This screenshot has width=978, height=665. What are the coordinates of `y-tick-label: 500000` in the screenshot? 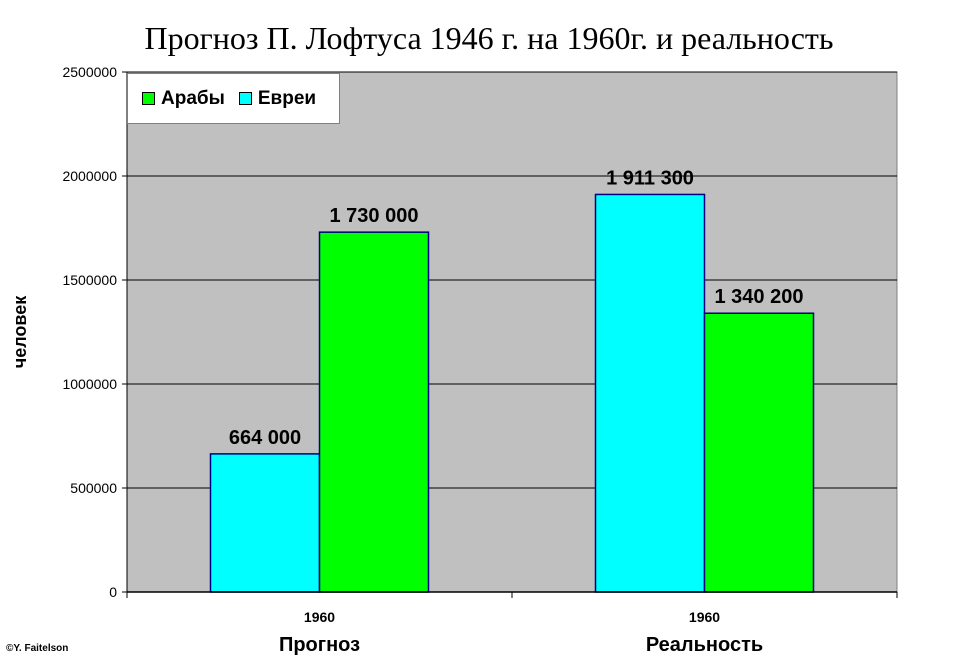 It's located at (93, 488).